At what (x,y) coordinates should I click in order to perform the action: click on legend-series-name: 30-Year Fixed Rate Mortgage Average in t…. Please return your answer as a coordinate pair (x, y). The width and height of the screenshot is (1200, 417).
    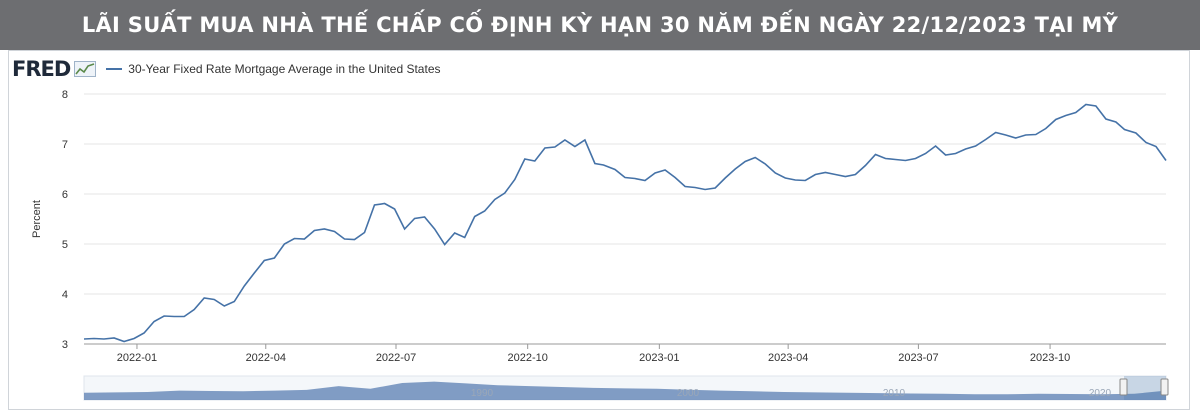
    Looking at the image, I should click on (284, 69).